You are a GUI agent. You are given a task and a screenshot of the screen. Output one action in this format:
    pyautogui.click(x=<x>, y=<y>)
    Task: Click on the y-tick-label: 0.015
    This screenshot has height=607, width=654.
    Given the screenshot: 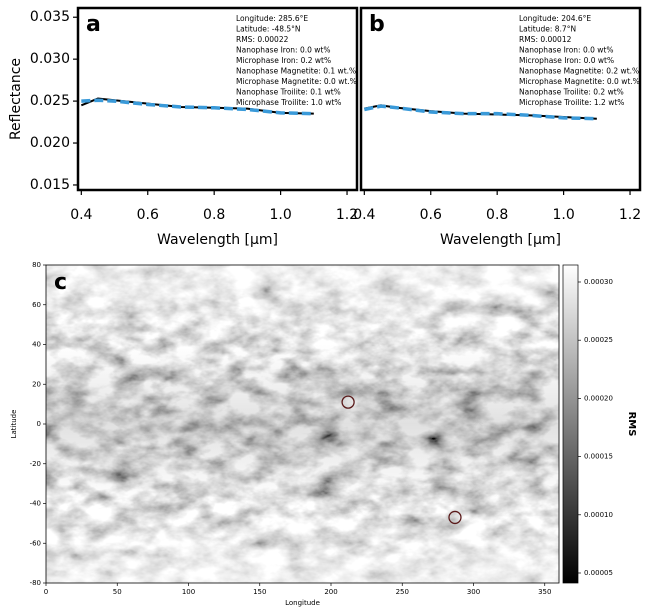 What is the action you would take?
    pyautogui.click(x=50, y=185)
    